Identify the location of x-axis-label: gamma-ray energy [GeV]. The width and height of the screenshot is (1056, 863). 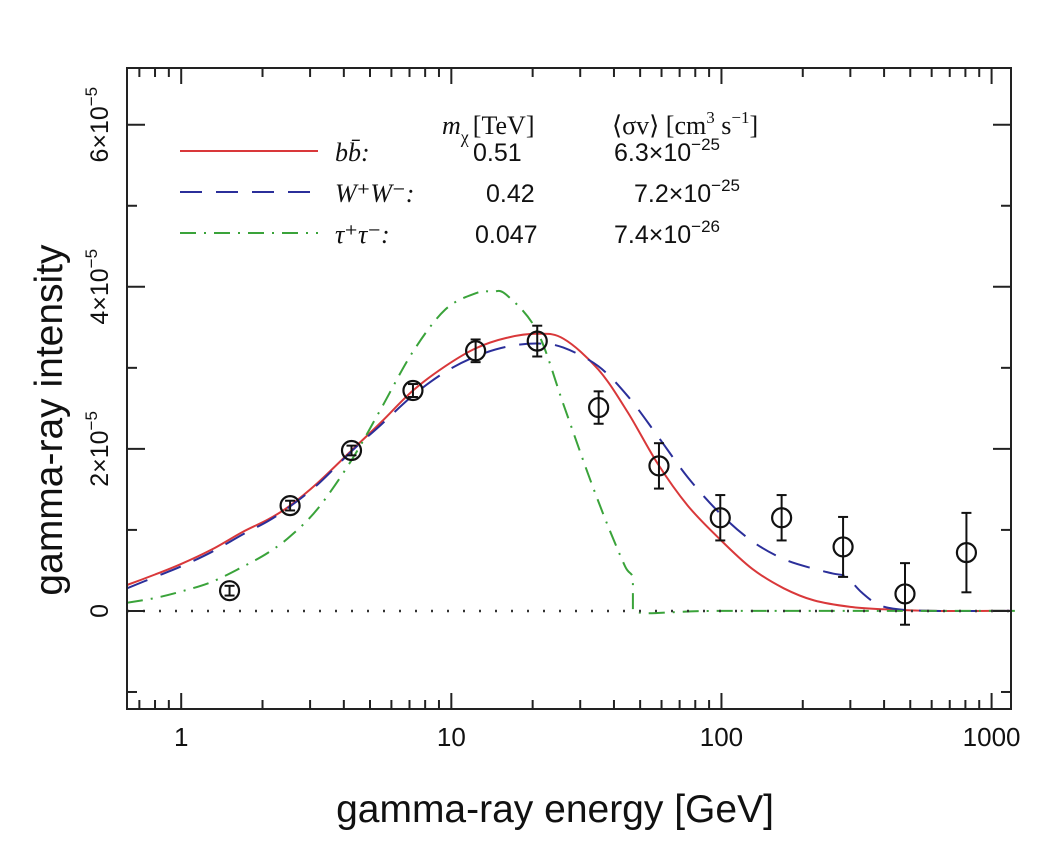
(555, 809).